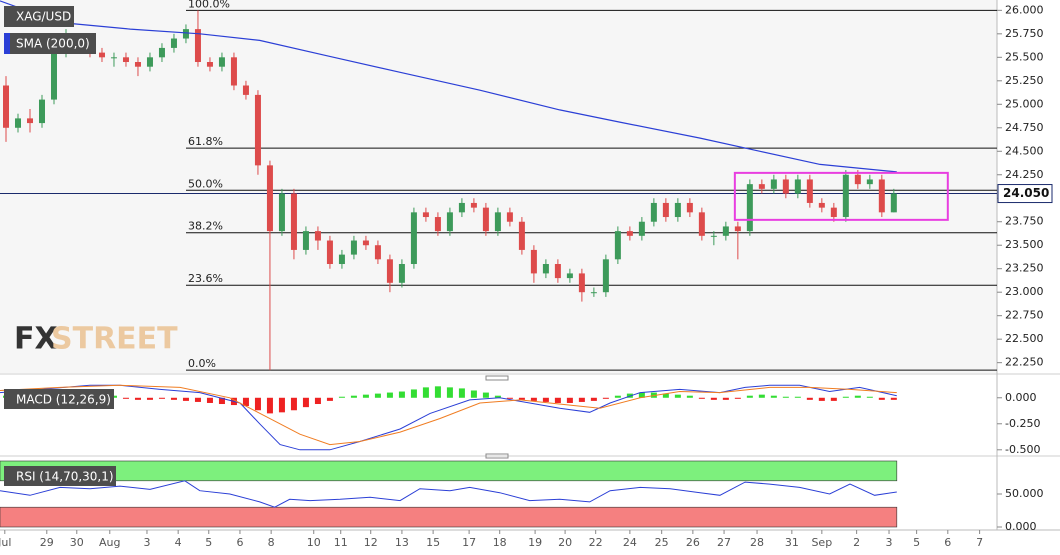 This screenshot has width=1060, height=555. What do you see at coordinates (469, 542) in the screenshot?
I see `x-tick-label: 17` at bounding box center [469, 542].